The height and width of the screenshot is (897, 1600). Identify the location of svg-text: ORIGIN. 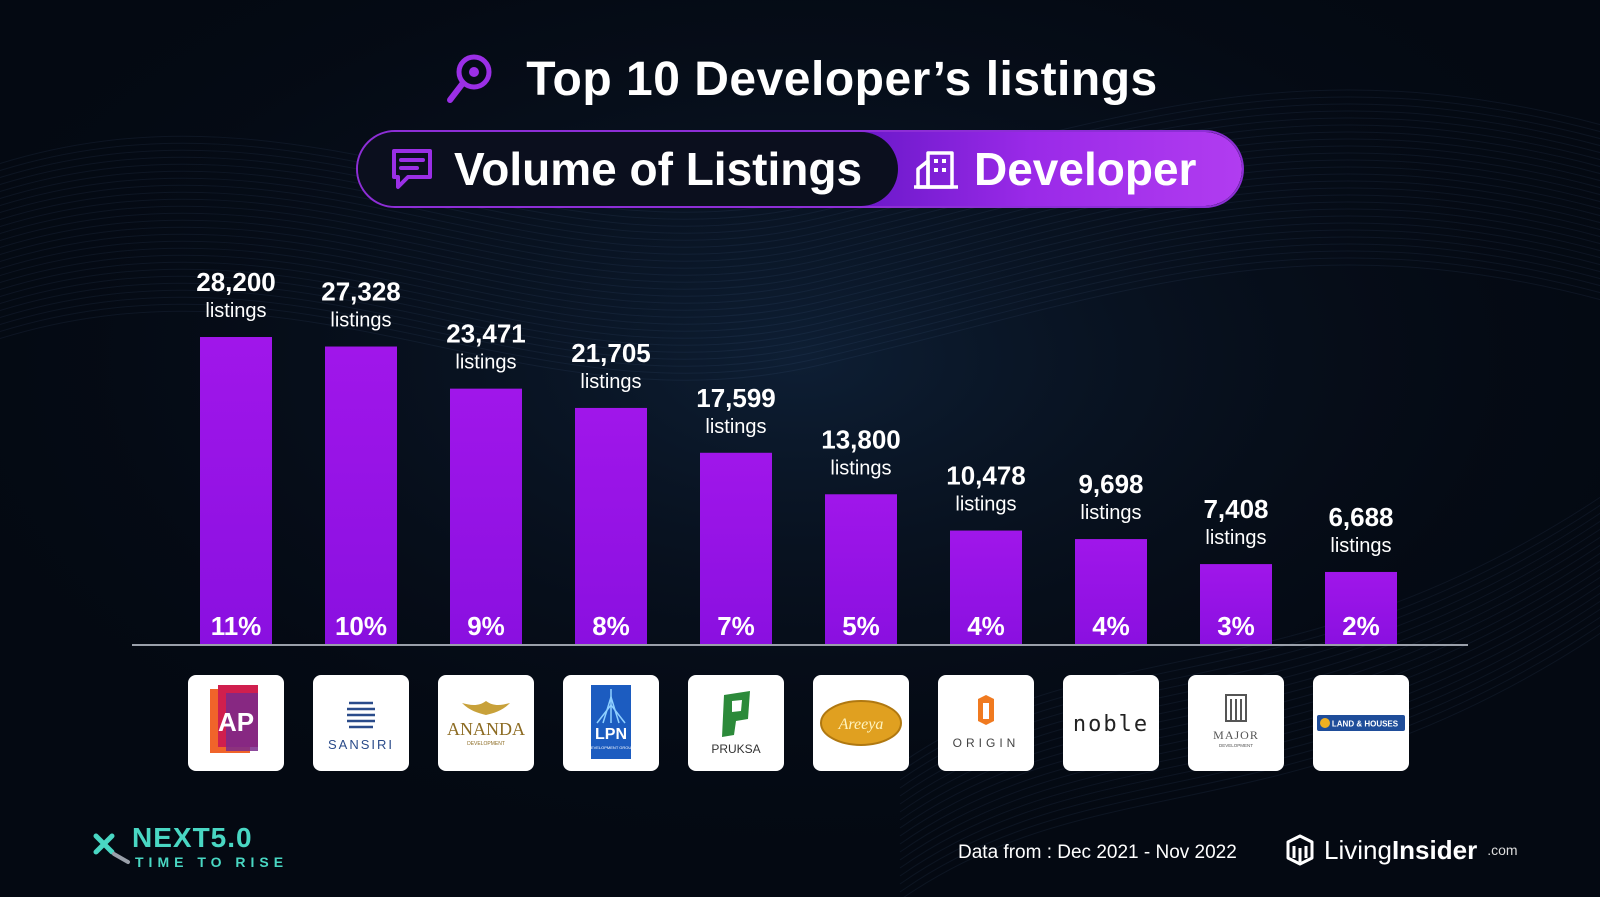
(986, 743).